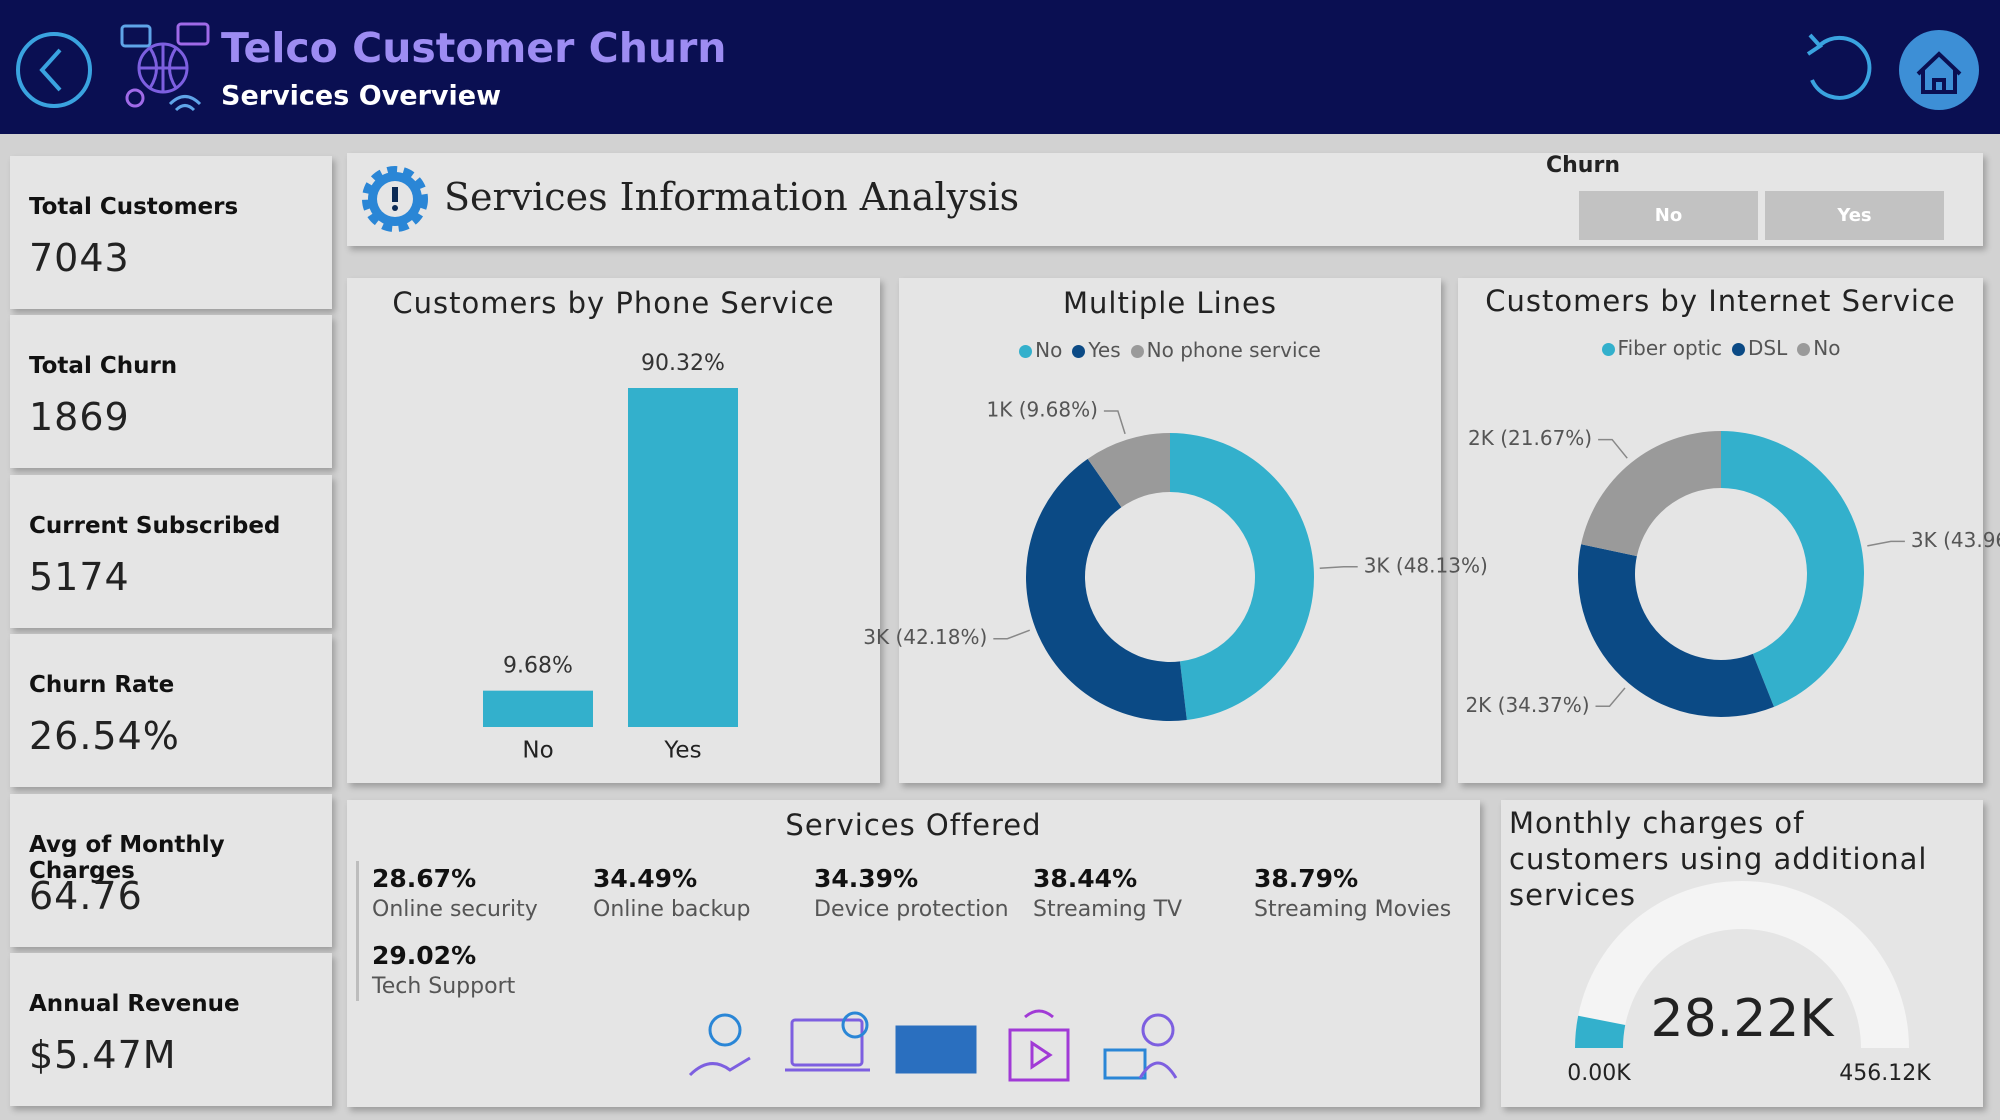 This screenshot has width=2000, height=1120. What do you see at coordinates (1306, 878) in the screenshot?
I see `service-value: 38.79%` at bounding box center [1306, 878].